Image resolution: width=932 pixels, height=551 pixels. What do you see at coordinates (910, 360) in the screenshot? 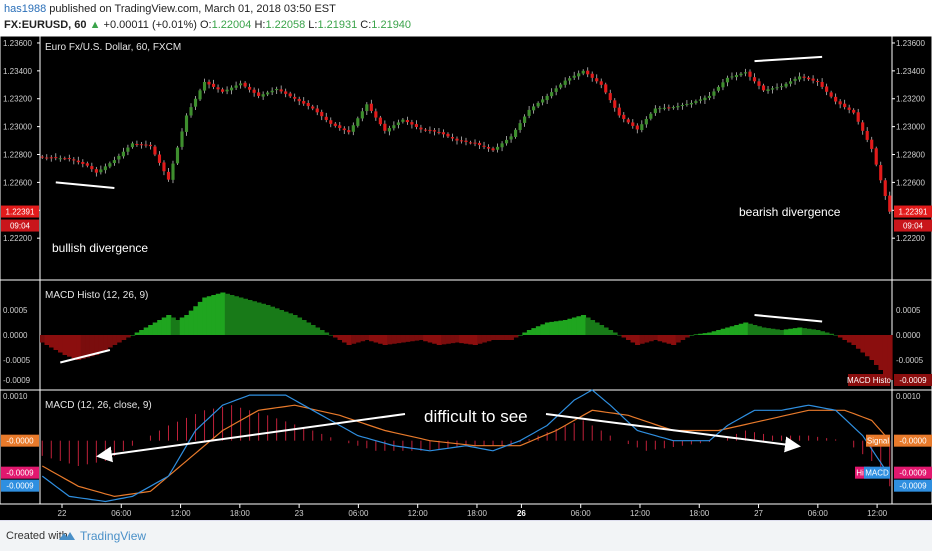
I see `histo-tick-label-right: -0.0005` at bounding box center [910, 360].